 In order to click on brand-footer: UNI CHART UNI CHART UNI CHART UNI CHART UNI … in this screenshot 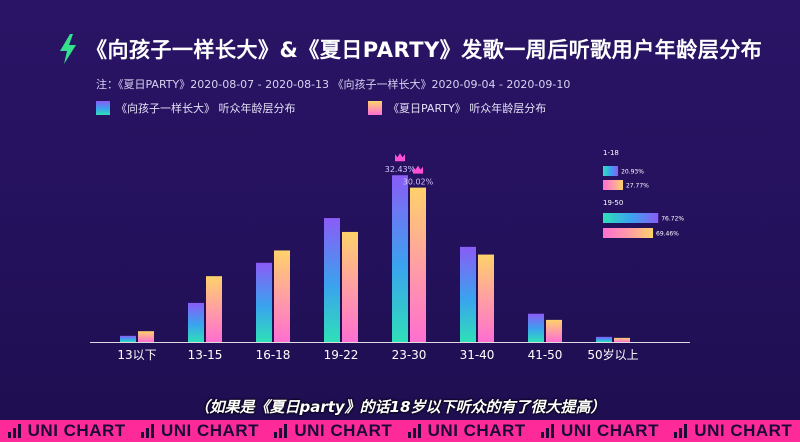, I will do `click(400, 431)`.